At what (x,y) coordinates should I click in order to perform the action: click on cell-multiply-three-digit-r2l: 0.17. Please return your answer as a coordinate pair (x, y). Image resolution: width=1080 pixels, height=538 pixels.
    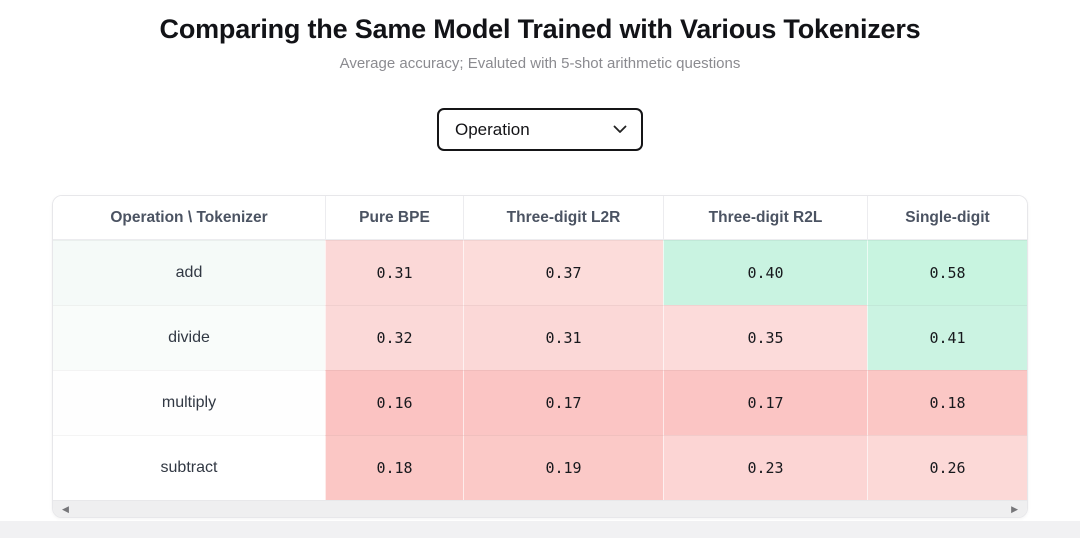
    Looking at the image, I should click on (765, 402).